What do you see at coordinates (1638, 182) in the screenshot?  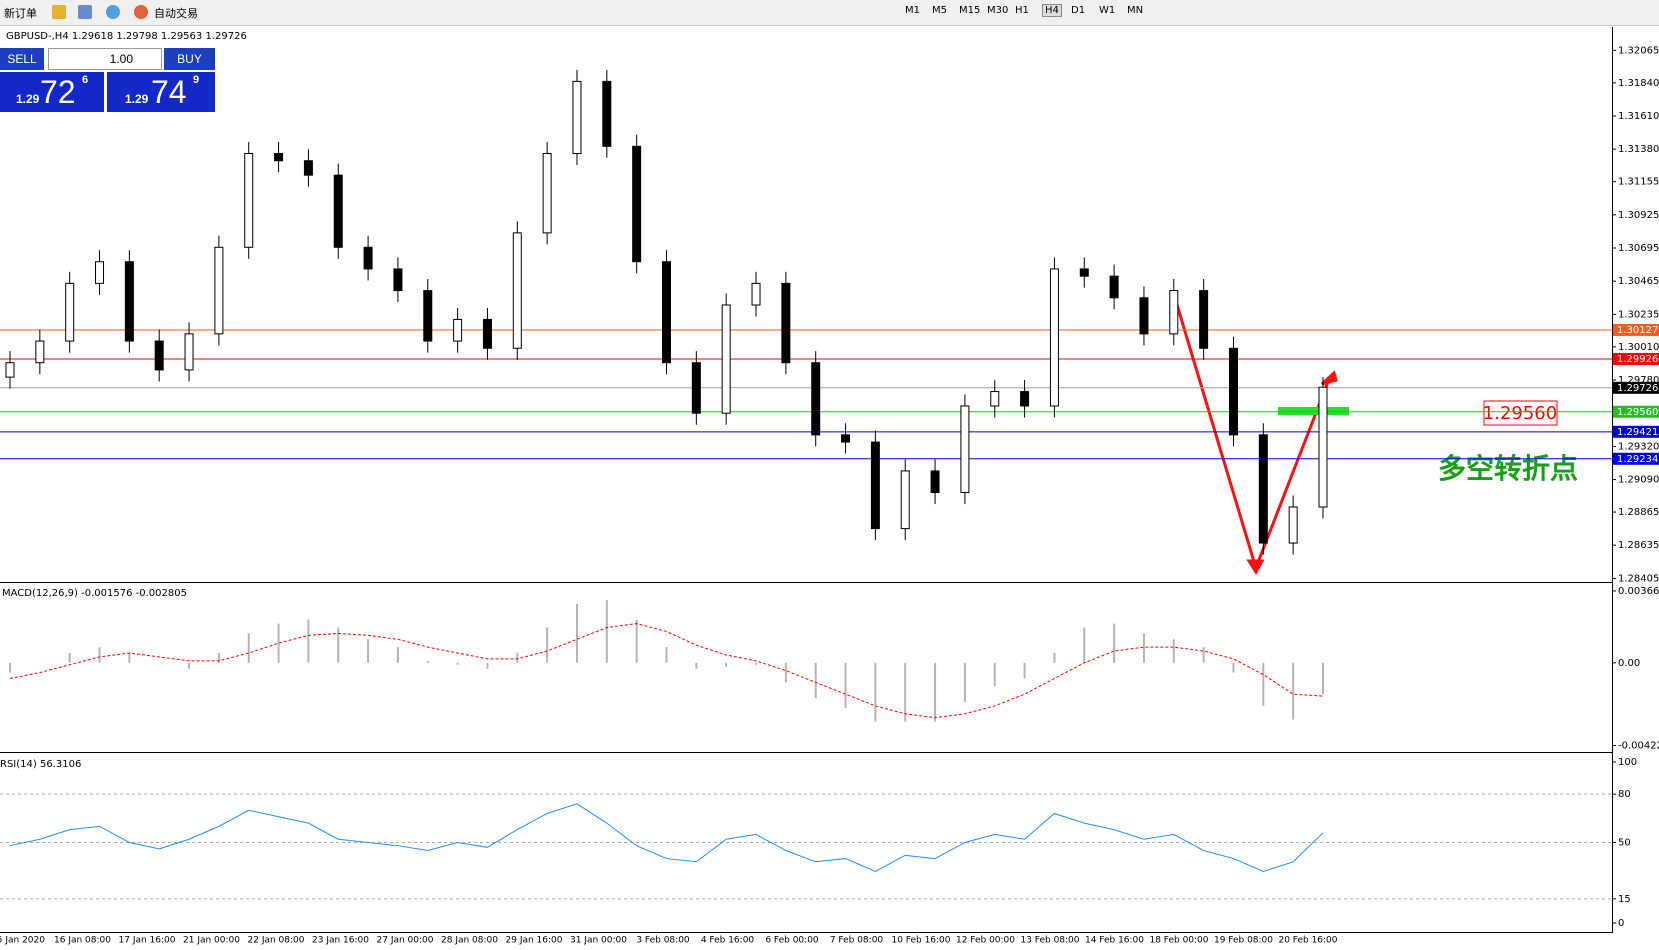 I see `y-tick-label: 1.31155` at bounding box center [1638, 182].